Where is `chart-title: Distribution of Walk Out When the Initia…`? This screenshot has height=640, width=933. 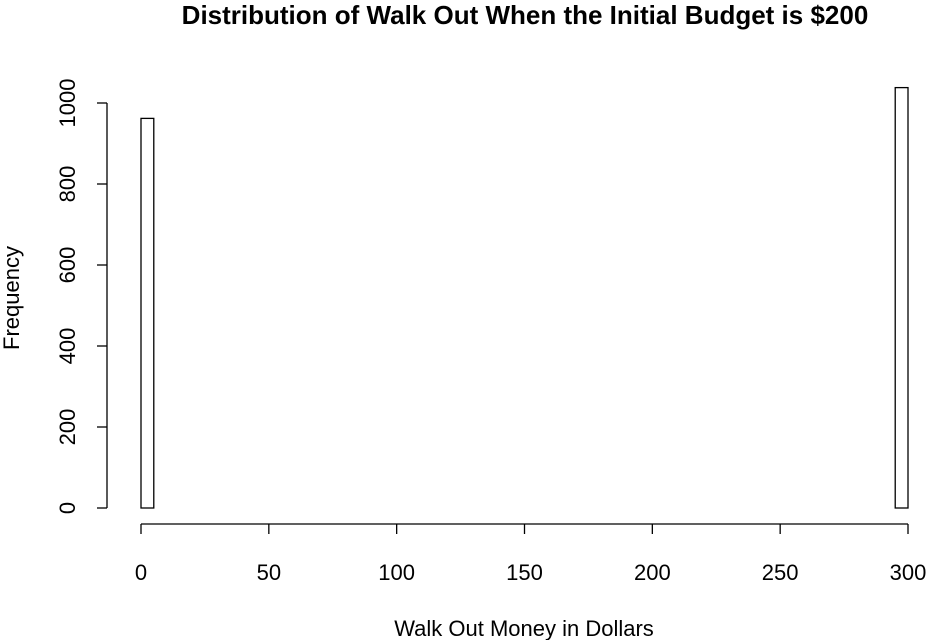 chart-title: Distribution of Walk Out When the Initia… is located at coordinates (525, 15).